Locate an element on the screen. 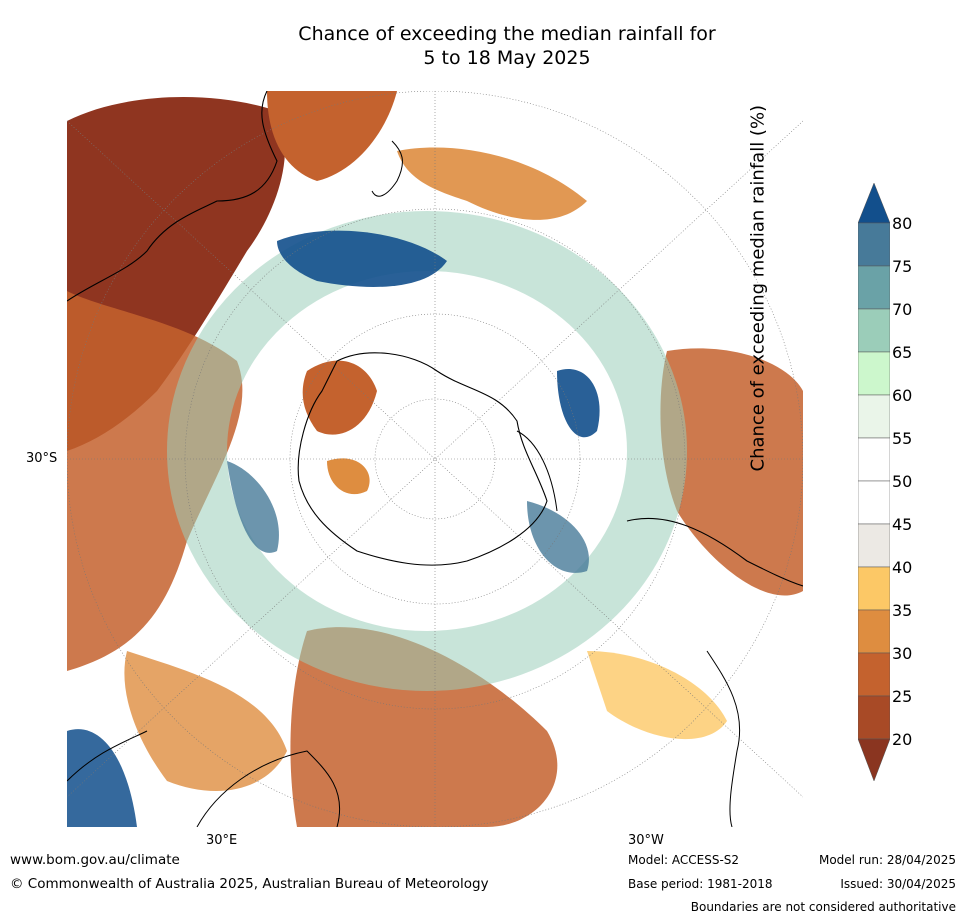 The width and height of the screenshot is (965, 919). antarctica-coastline is located at coordinates (422, 459).